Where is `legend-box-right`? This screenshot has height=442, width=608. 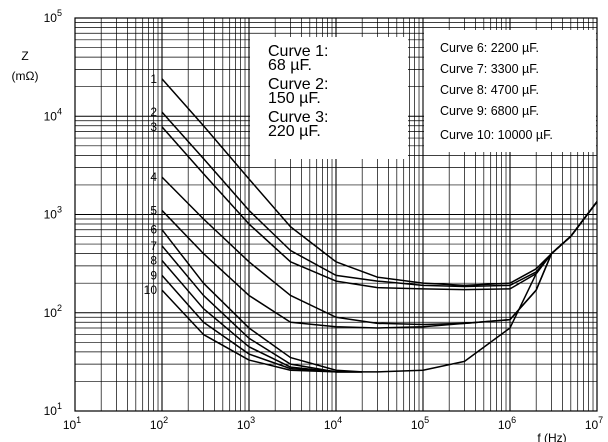 legend-box-right is located at coordinates (510, 91).